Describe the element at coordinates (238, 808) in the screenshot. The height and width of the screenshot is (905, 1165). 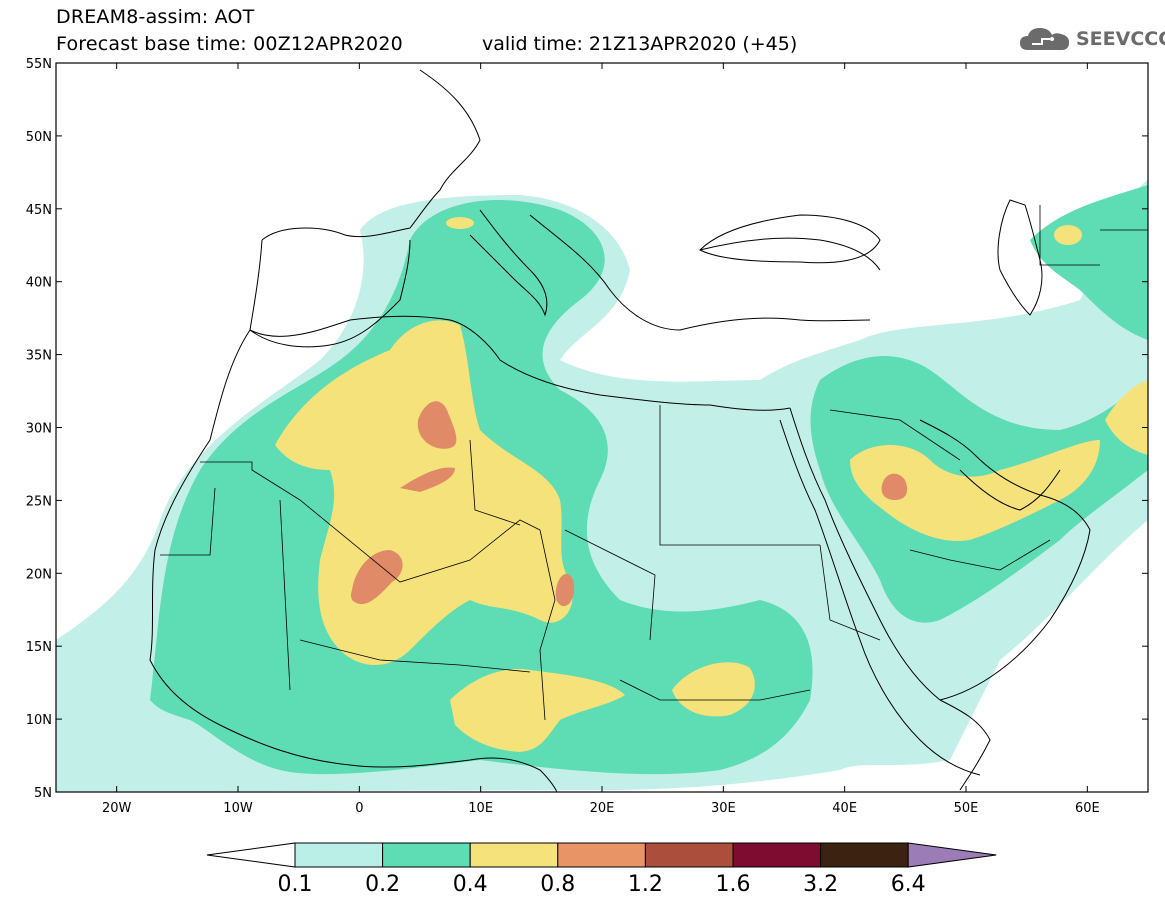
I see `lon-label: 10W` at that location.